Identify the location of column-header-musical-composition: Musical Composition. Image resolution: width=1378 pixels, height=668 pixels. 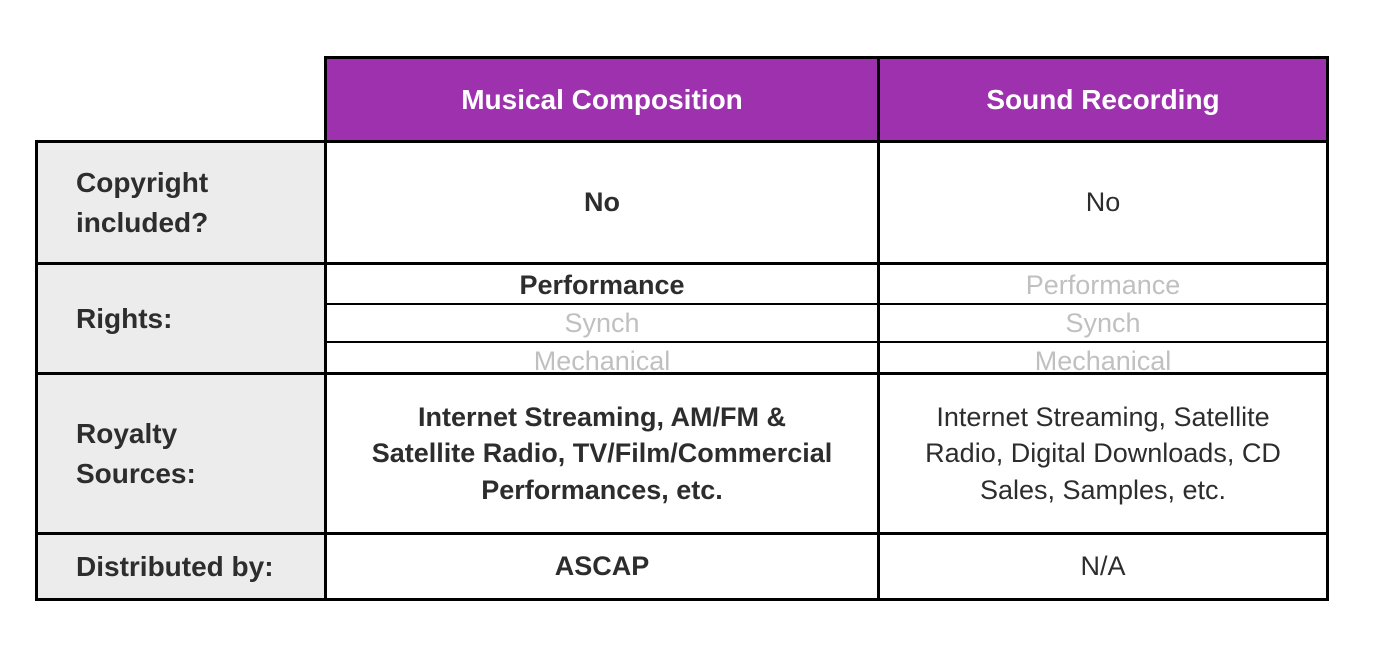
(602, 99).